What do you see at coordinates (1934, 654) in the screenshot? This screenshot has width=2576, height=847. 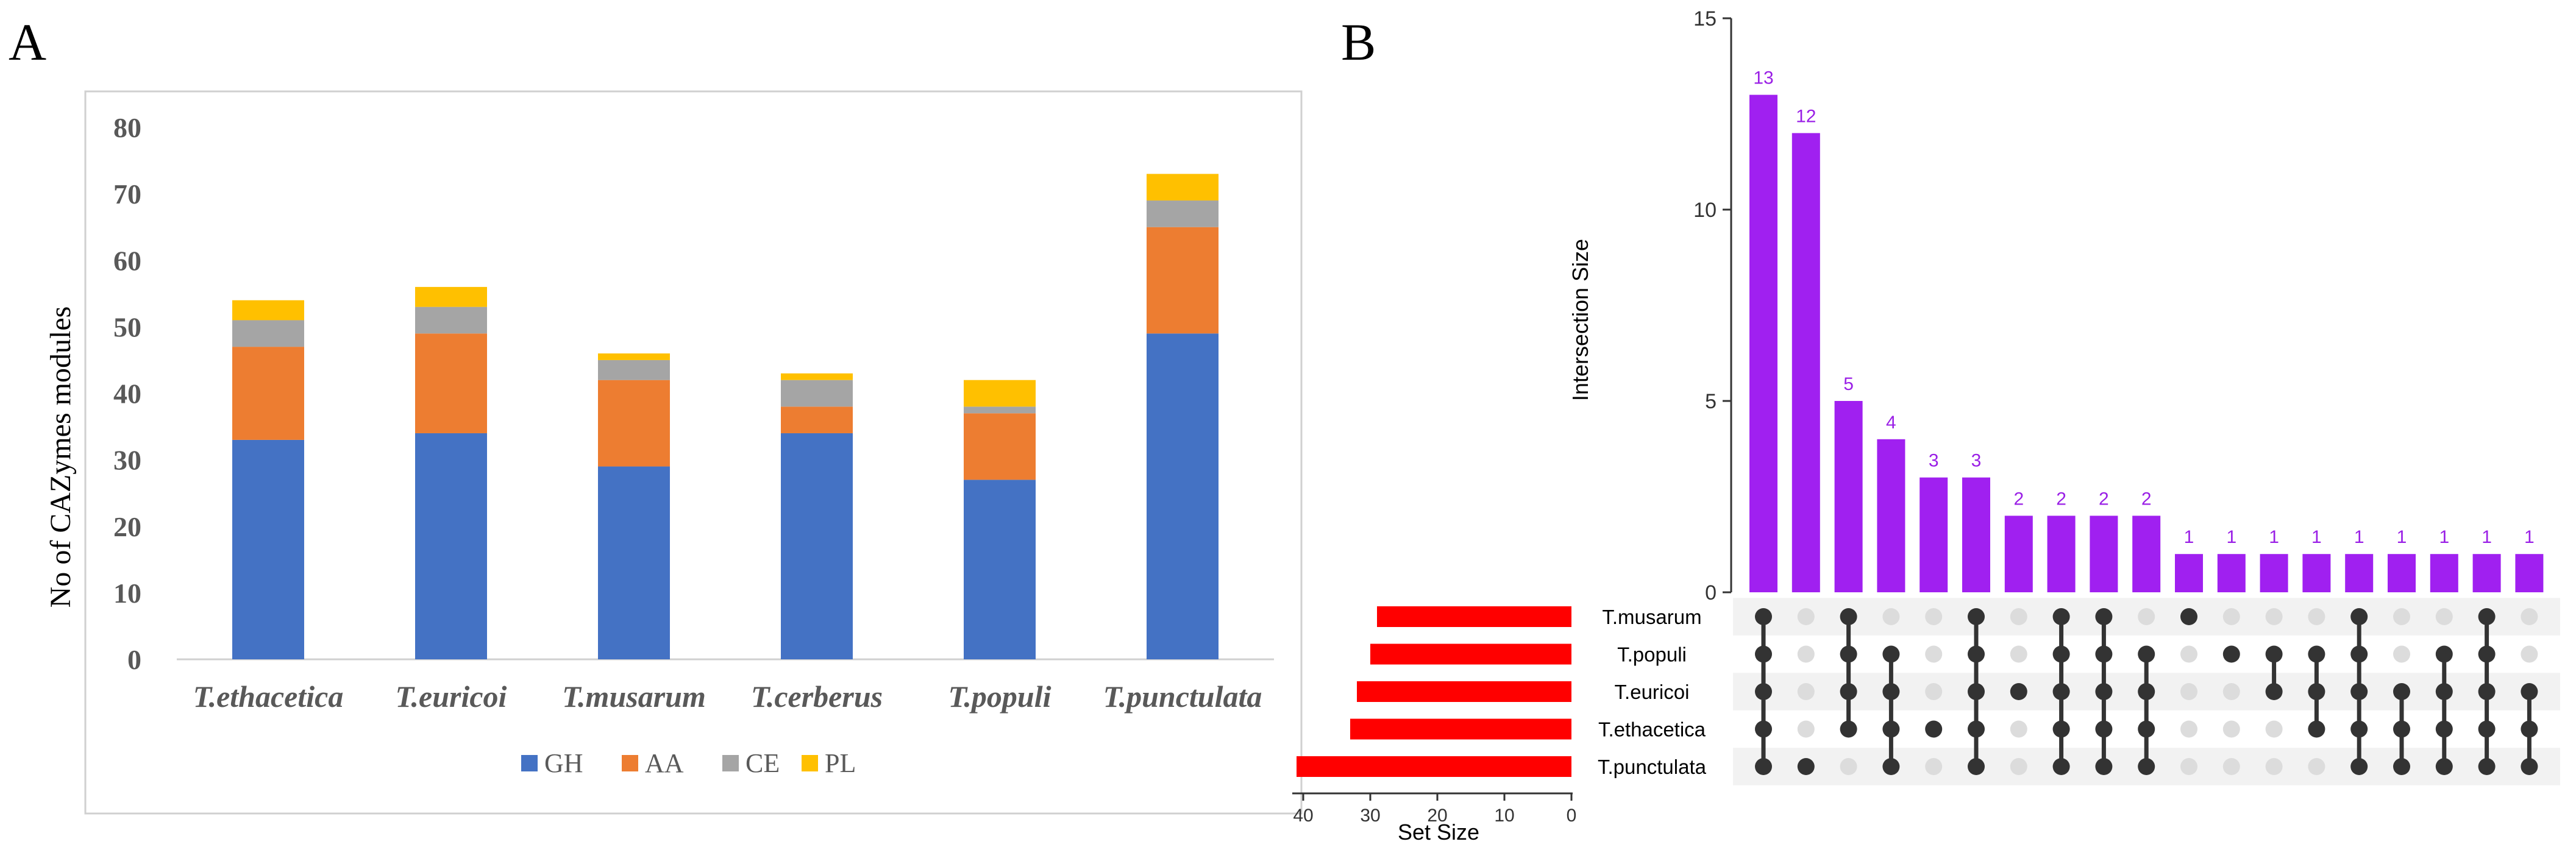 I see `matrix-dot-5-t-populi` at bounding box center [1934, 654].